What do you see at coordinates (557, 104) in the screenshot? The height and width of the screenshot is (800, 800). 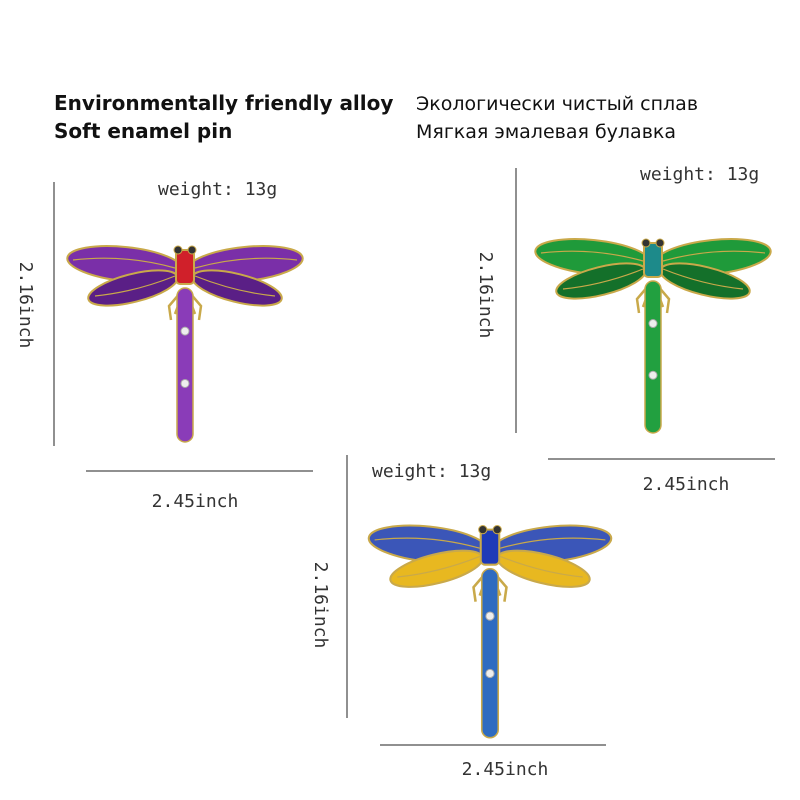 I see `header-russian: Экологически чистый сплав` at bounding box center [557, 104].